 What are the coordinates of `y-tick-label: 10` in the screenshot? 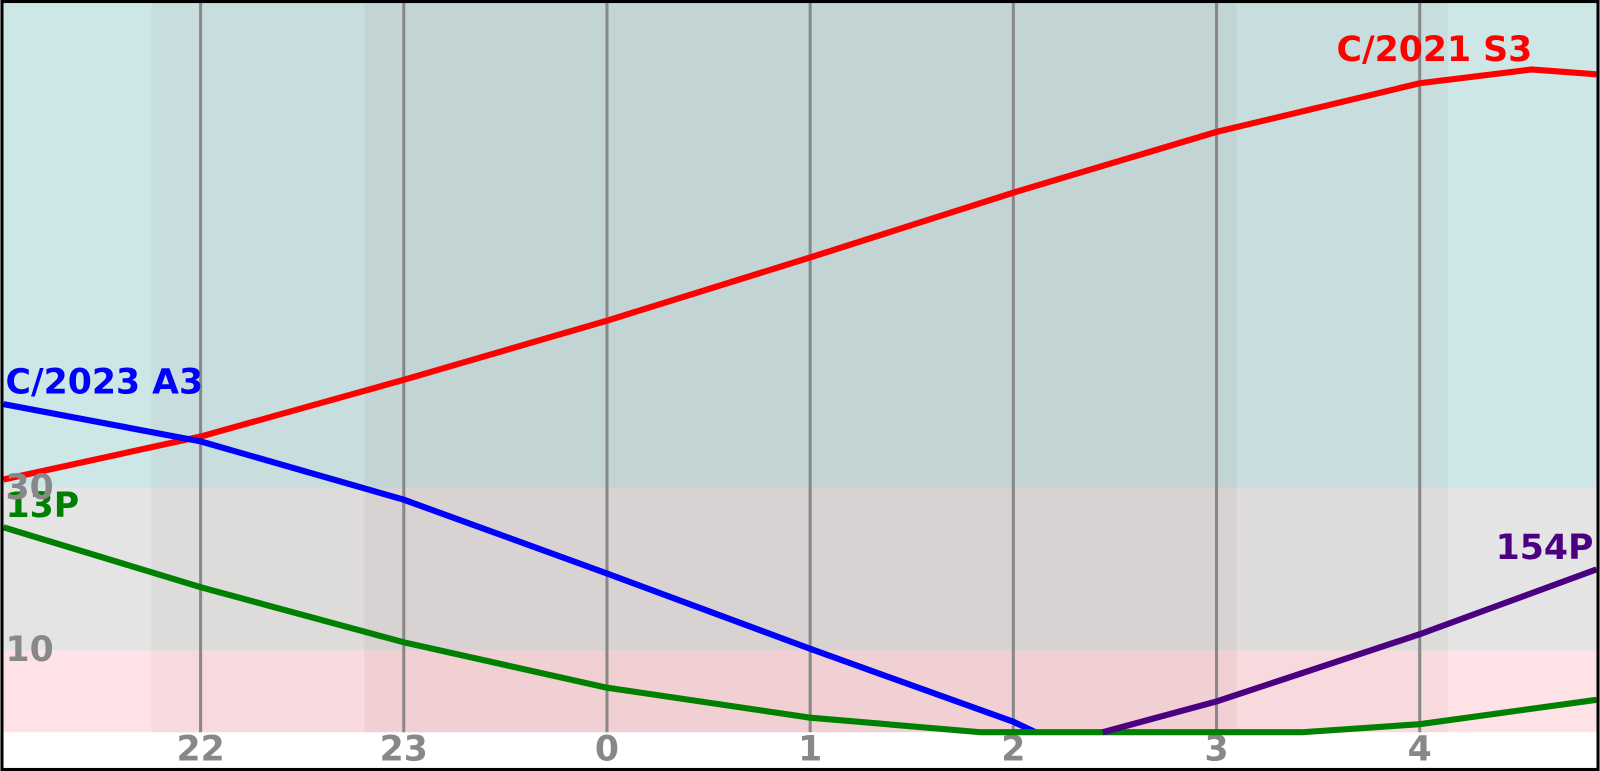 It's located at (30, 650).